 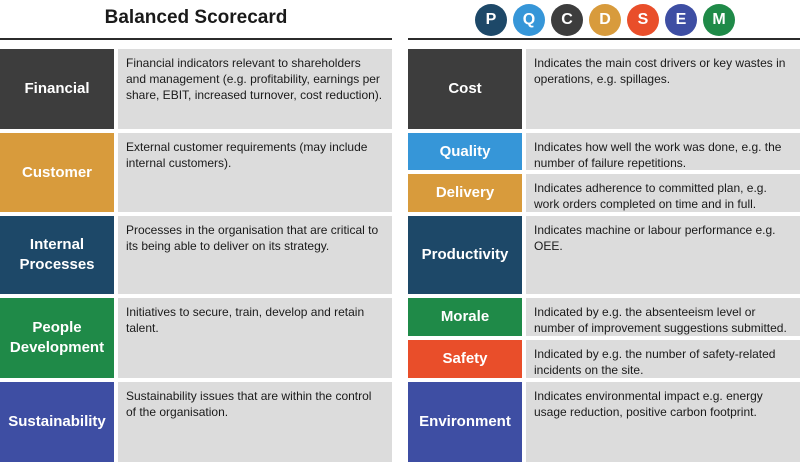 What do you see at coordinates (57, 422) in the screenshot?
I see `sustainability-label: Sustainability` at bounding box center [57, 422].